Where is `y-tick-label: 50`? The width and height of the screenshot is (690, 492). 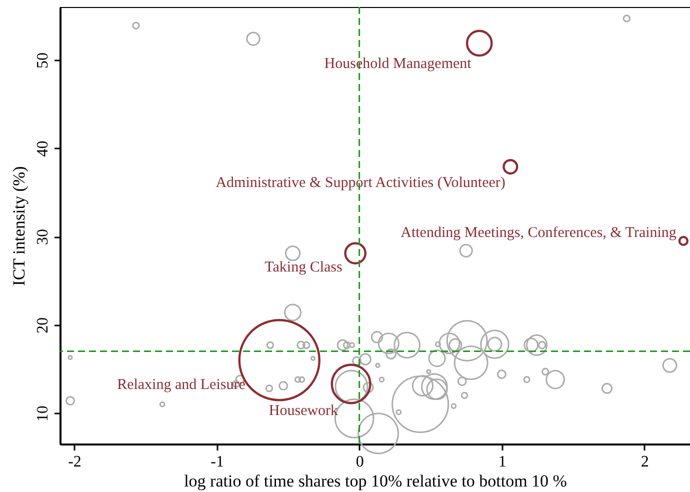
y-tick-label: 50 is located at coordinates (43, 60).